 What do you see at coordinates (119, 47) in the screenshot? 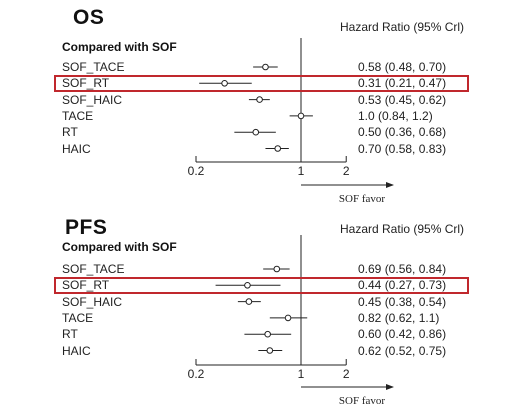
I see `os-compared-heading: Compared with SOF` at bounding box center [119, 47].